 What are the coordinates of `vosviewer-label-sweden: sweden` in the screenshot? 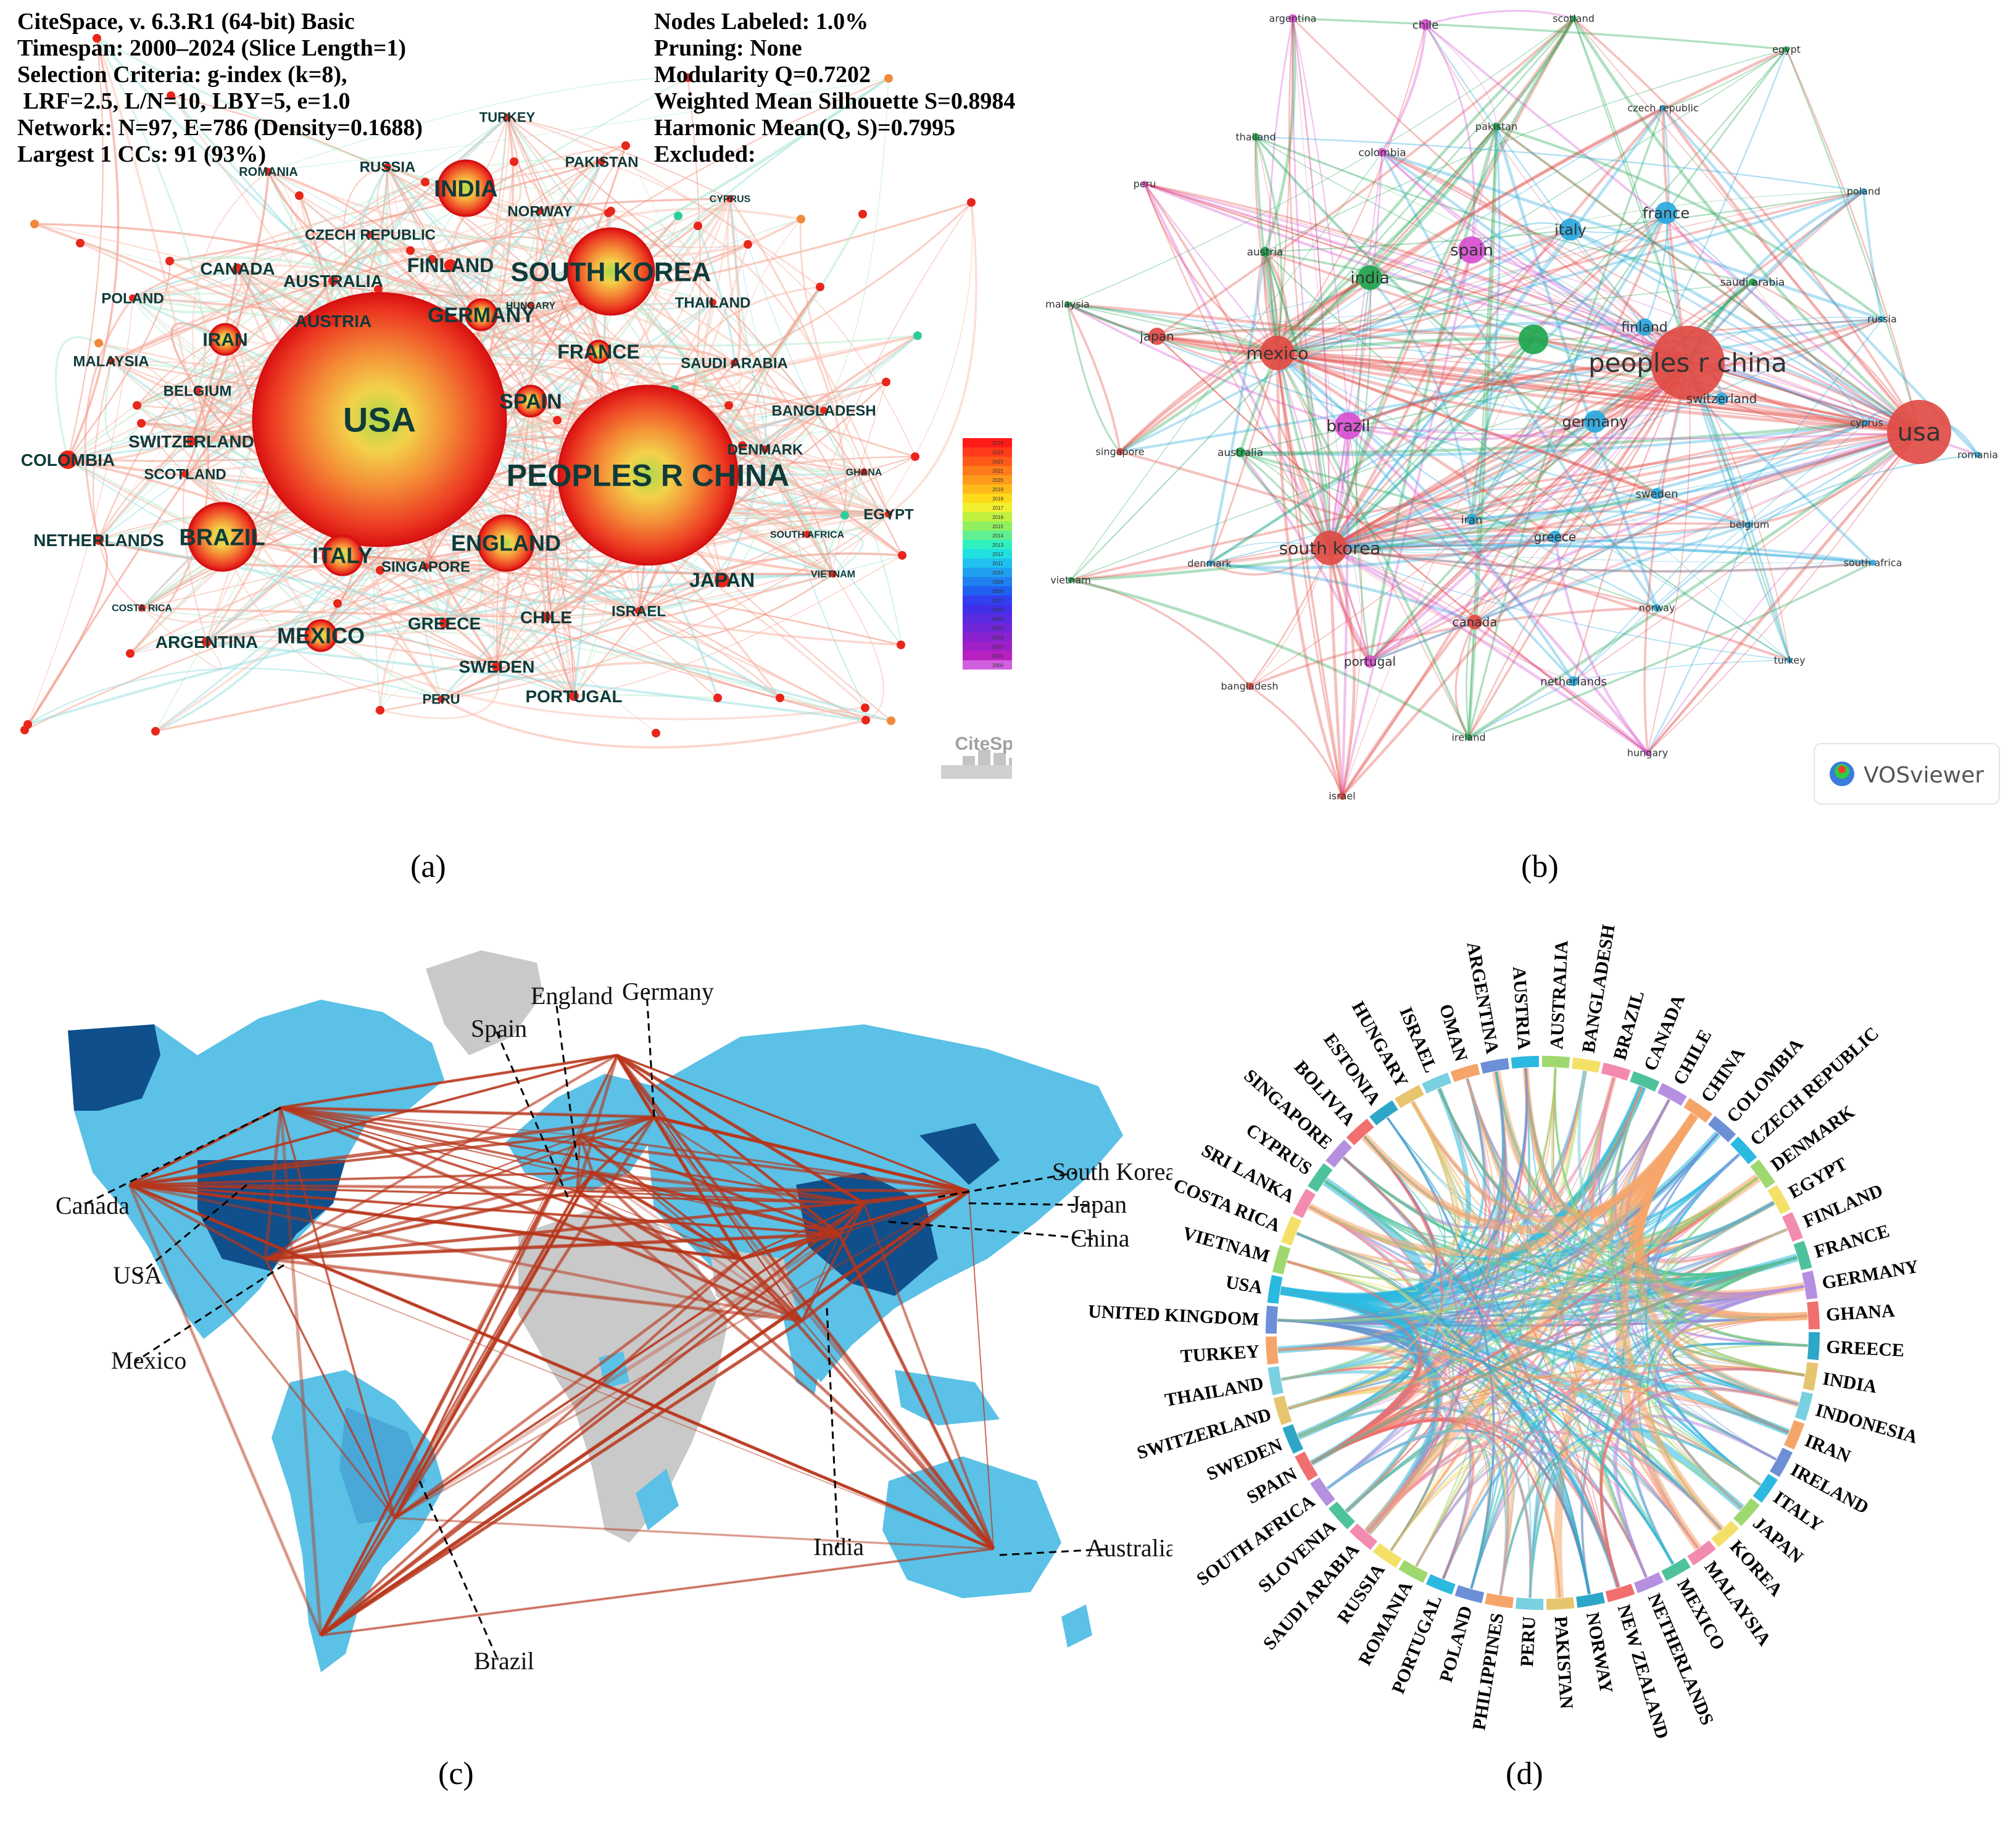 It's located at (1656, 493).